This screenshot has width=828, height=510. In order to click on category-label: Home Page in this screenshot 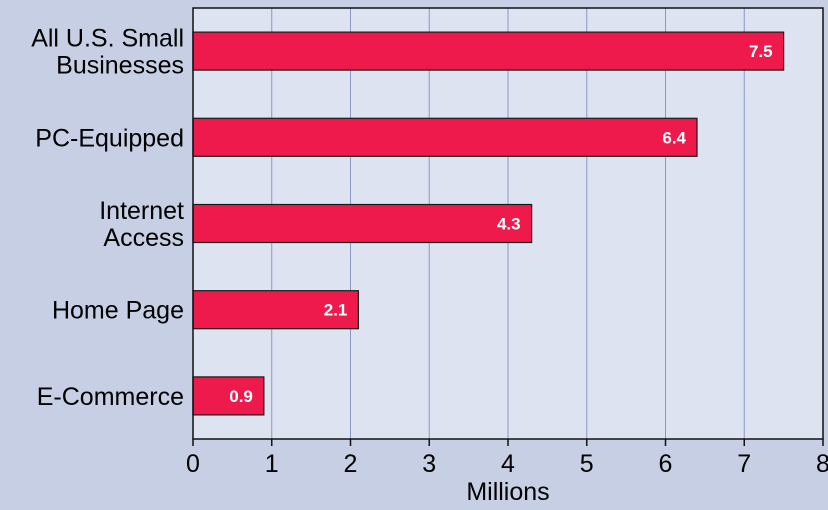, I will do `click(118, 311)`.